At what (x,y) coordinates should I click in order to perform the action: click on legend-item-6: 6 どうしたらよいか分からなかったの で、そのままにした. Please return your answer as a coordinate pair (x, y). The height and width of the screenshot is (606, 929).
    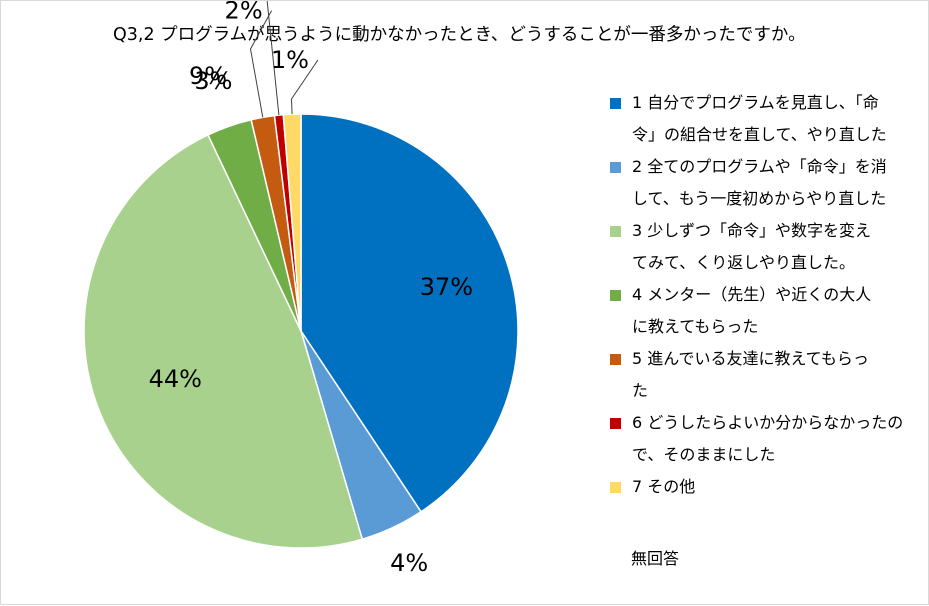
    Looking at the image, I should click on (764, 439).